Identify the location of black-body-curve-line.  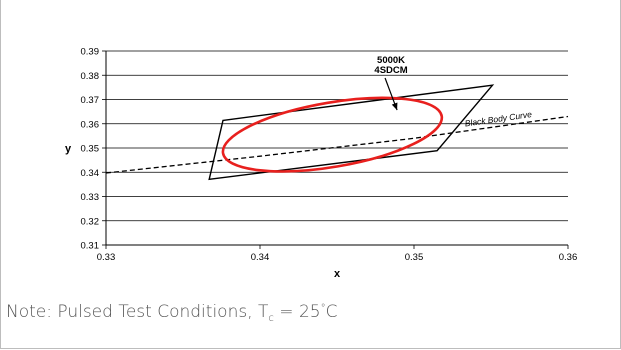
(337, 144).